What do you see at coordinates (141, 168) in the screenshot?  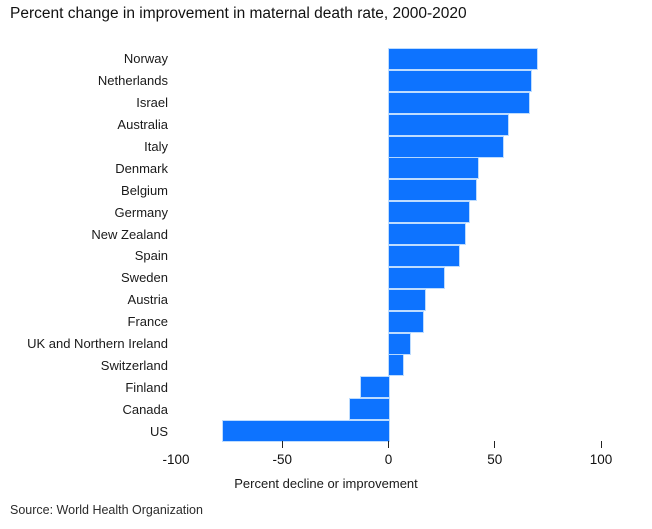 I see `category-label: Denmark` at bounding box center [141, 168].